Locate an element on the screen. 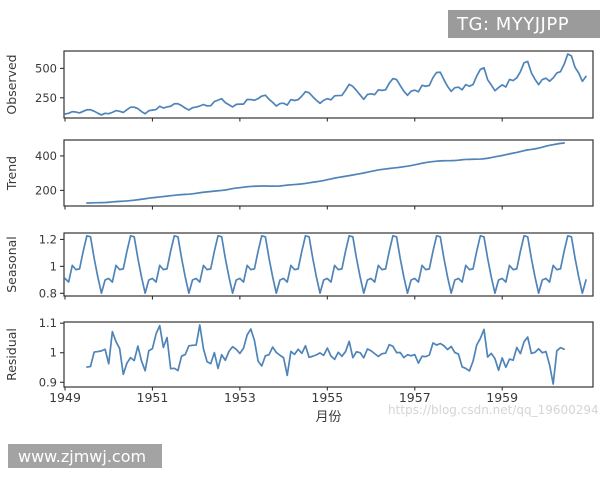 The width and height of the screenshot is (600, 480). x-tick-label: 1955 is located at coordinates (327, 397).